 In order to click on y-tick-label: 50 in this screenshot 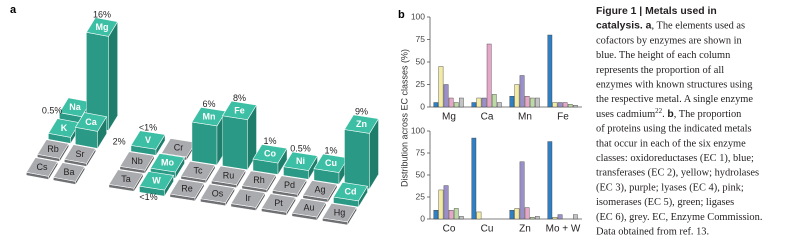, I will do `click(421, 61)`.